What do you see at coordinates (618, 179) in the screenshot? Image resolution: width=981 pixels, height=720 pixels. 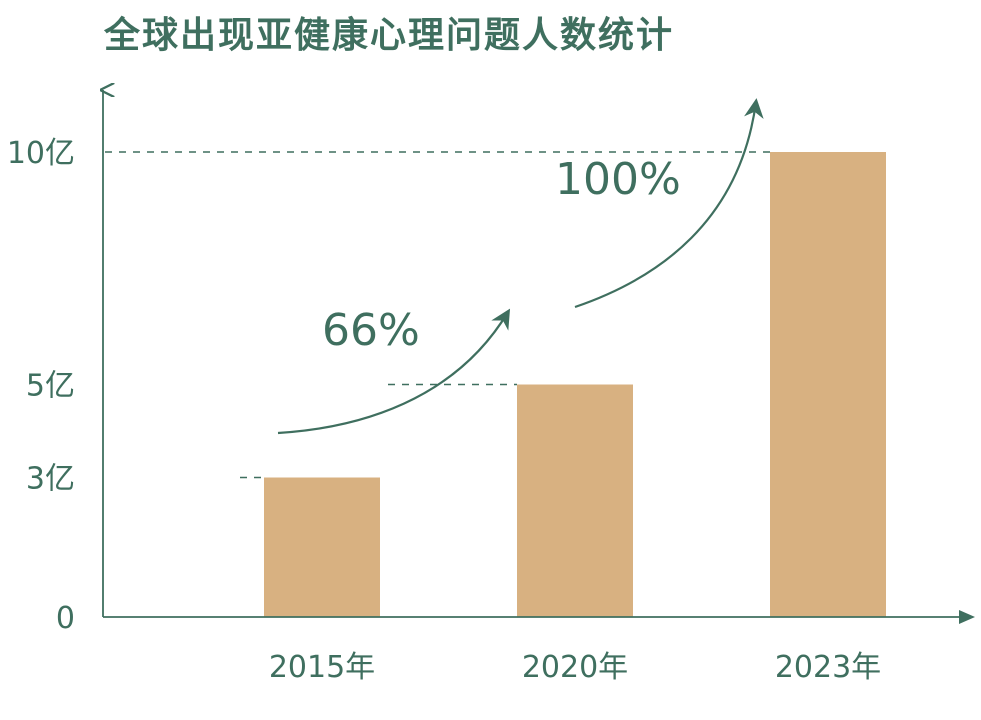 I see `growth-label-1: 100%` at bounding box center [618, 179].